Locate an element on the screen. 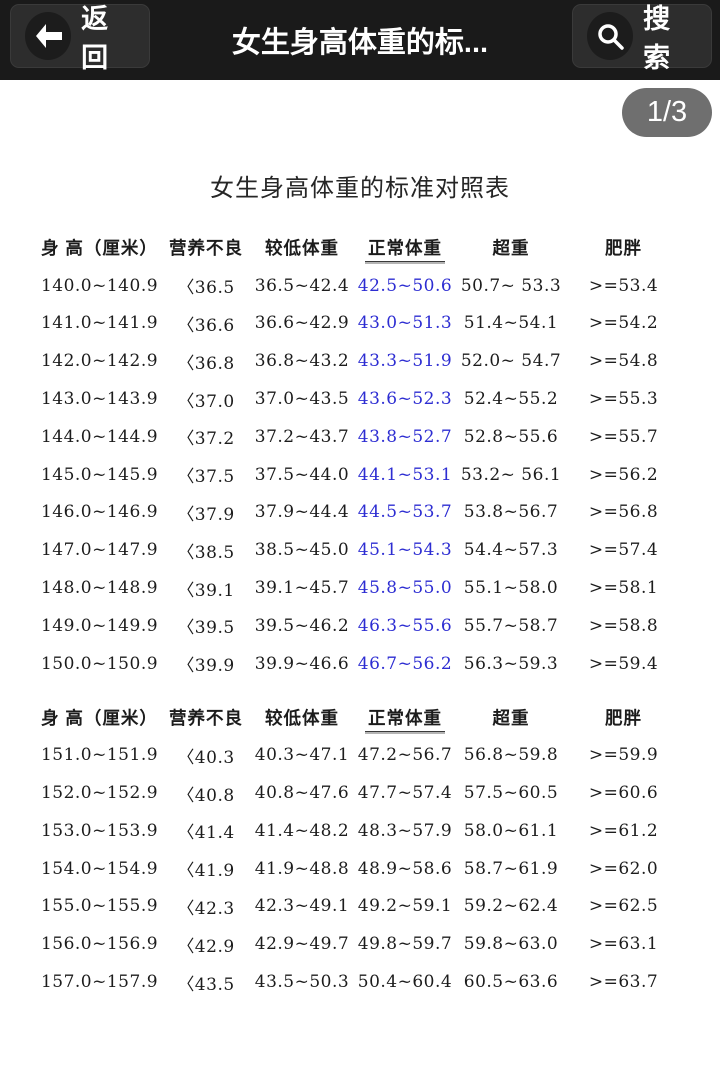  table-cell: >=58.1 is located at coordinates (623, 588).